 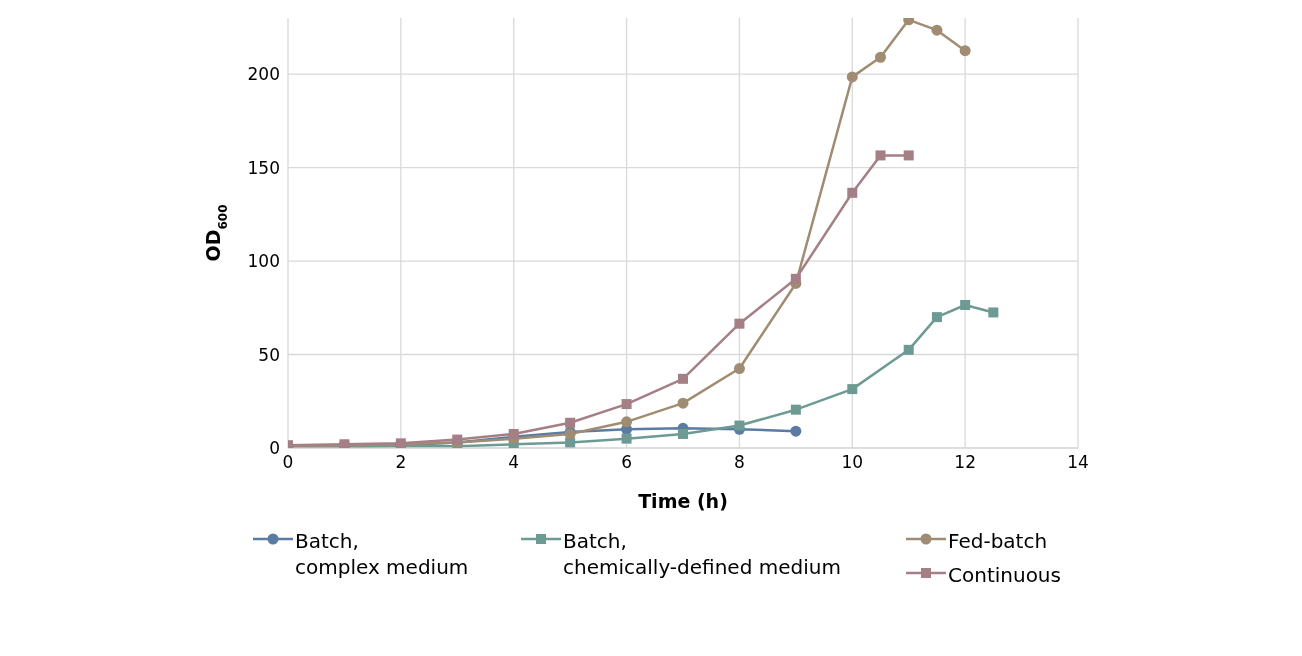 What do you see at coordinates (263, 167) in the screenshot?
I see `y-tick-label: 150` at bounding box center [263, 167].